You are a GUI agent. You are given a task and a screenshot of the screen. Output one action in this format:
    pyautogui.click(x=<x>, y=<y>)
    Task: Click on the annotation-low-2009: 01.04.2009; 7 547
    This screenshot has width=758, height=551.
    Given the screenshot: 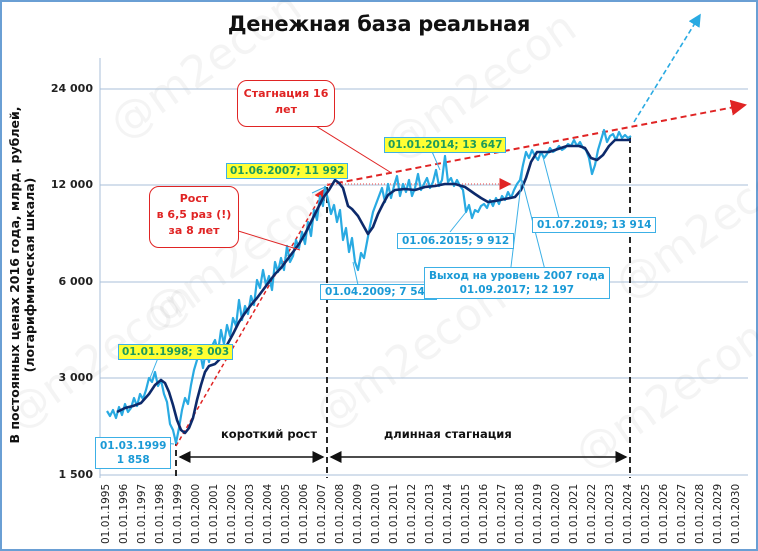 What is the action you would take?
    pyautogui.click(x=379, y=292)
    